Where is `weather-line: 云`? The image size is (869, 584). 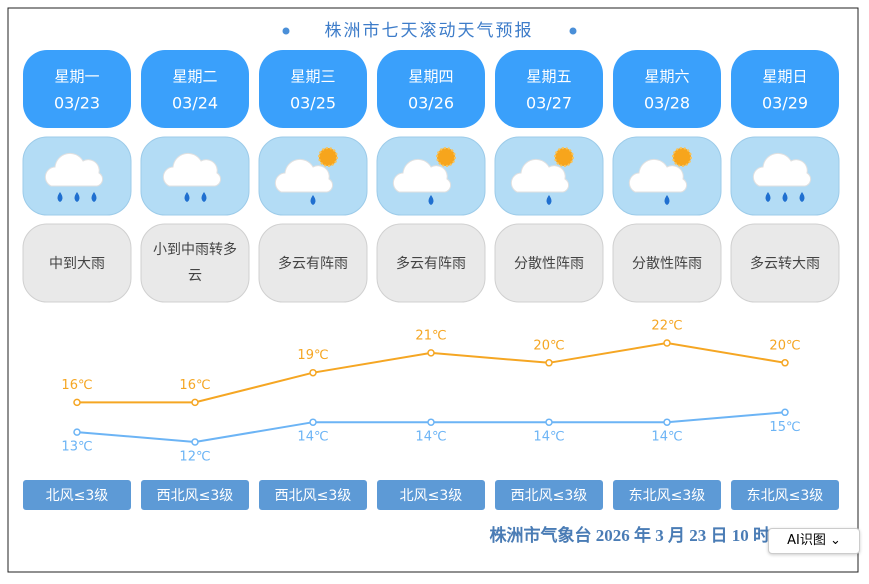 weather-line: 云 is located at coordinates (195, 276).